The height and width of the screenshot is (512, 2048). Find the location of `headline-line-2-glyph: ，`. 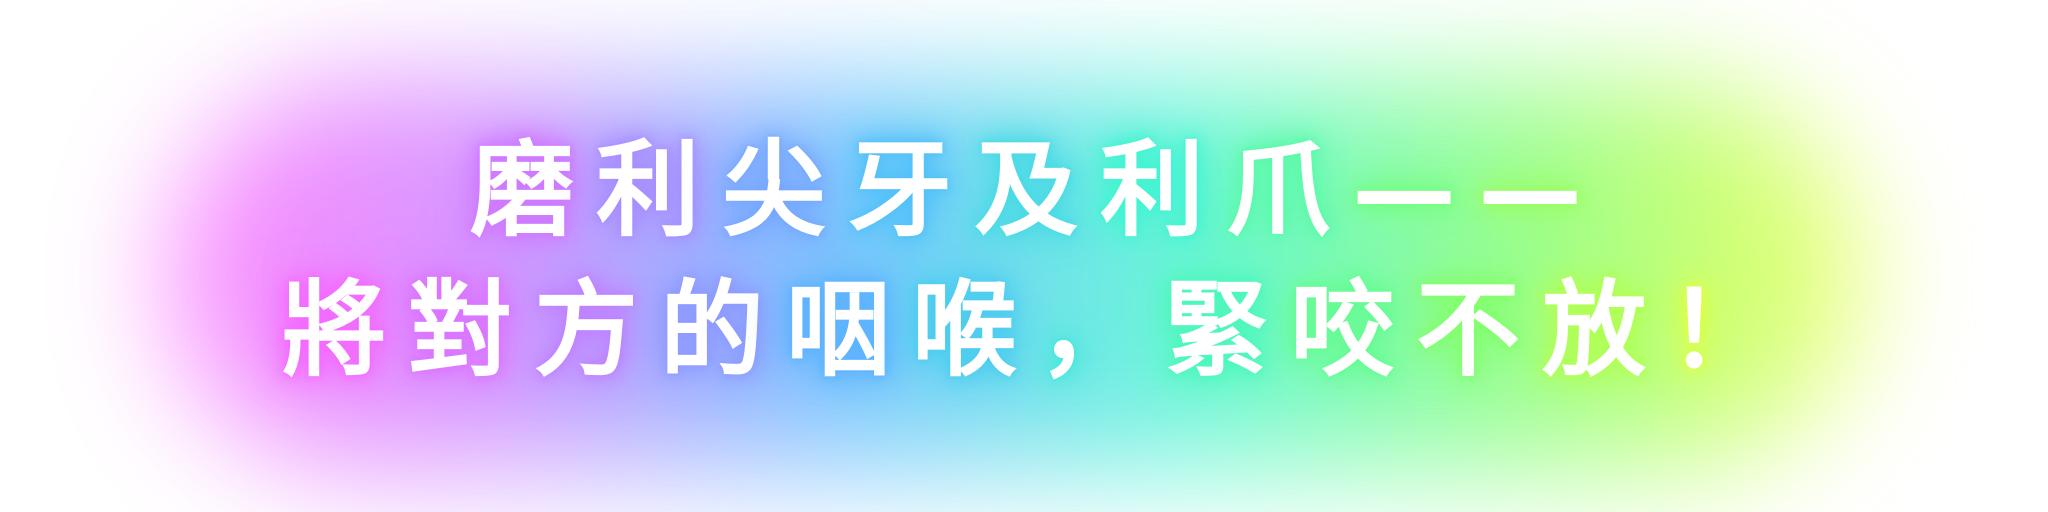

headline-line-2-glyph: ， is located at coordinates (1101, 330).